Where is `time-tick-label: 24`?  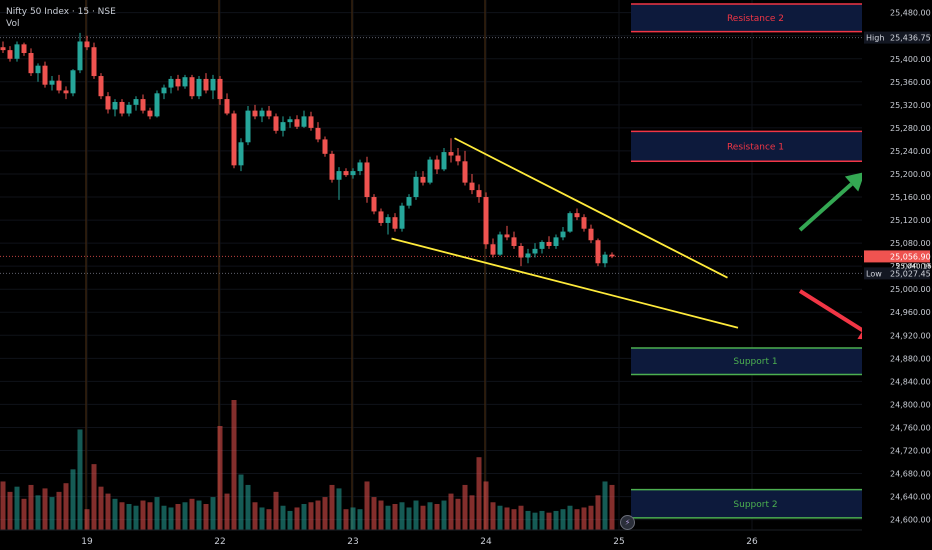
time-tick-label: 24 is located at coordinates (486, 542).